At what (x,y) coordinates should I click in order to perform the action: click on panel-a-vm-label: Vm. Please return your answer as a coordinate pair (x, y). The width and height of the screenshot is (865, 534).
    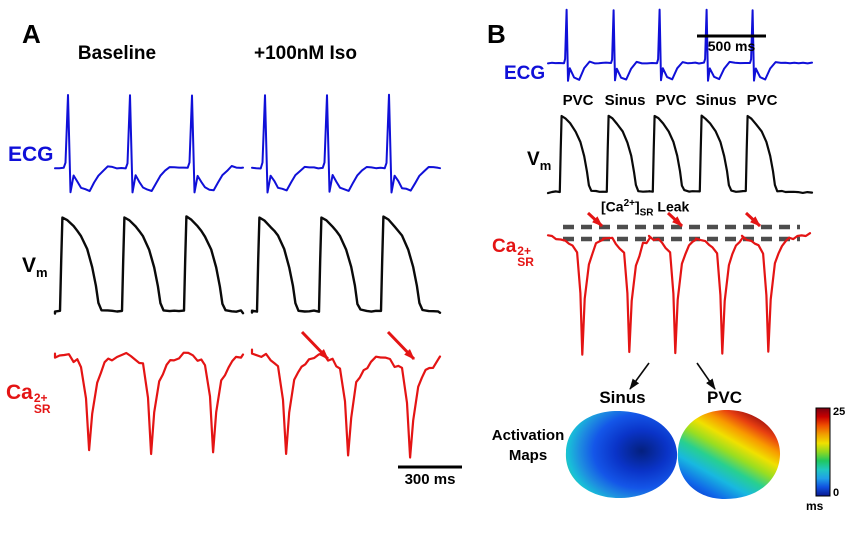
    Looking at the image, I should click on (35, 267).